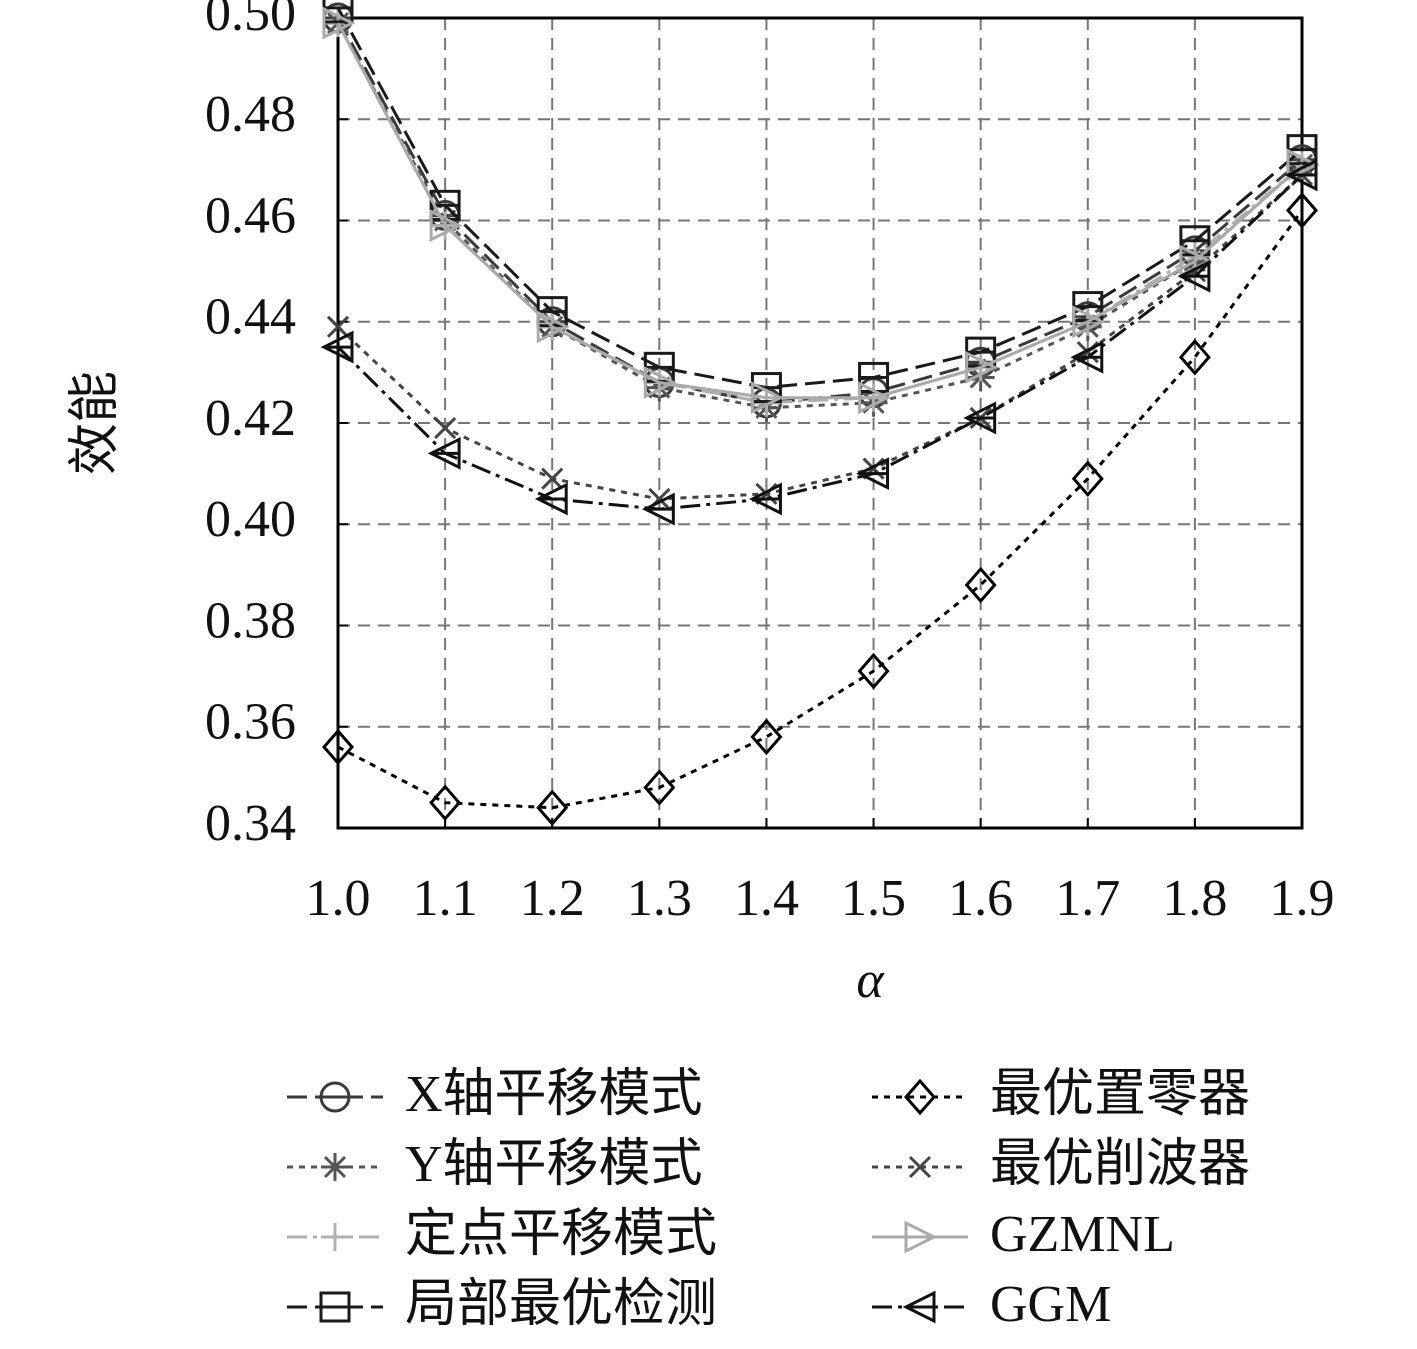 The width and height of the screenshot is (1417, 1349). What do you see at coordinates (250, 519) in the screenshot?
I see `y-tick-label: 0.40` at bounding box center [250, 519].